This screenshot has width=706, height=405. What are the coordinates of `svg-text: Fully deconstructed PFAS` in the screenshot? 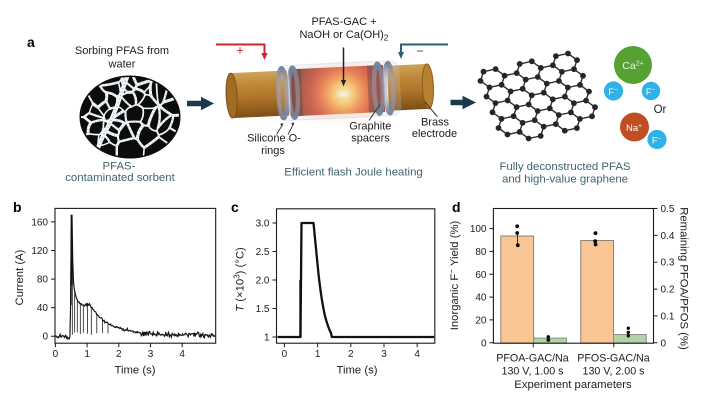 It's located at (564, 167).